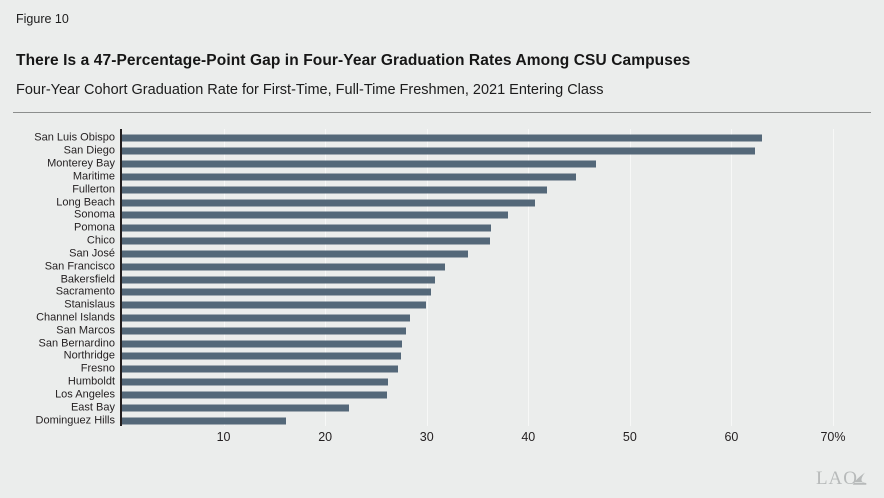 The image size is (884, 498). I want to click on category-label: San Luis Obispo, so click(74, 137).